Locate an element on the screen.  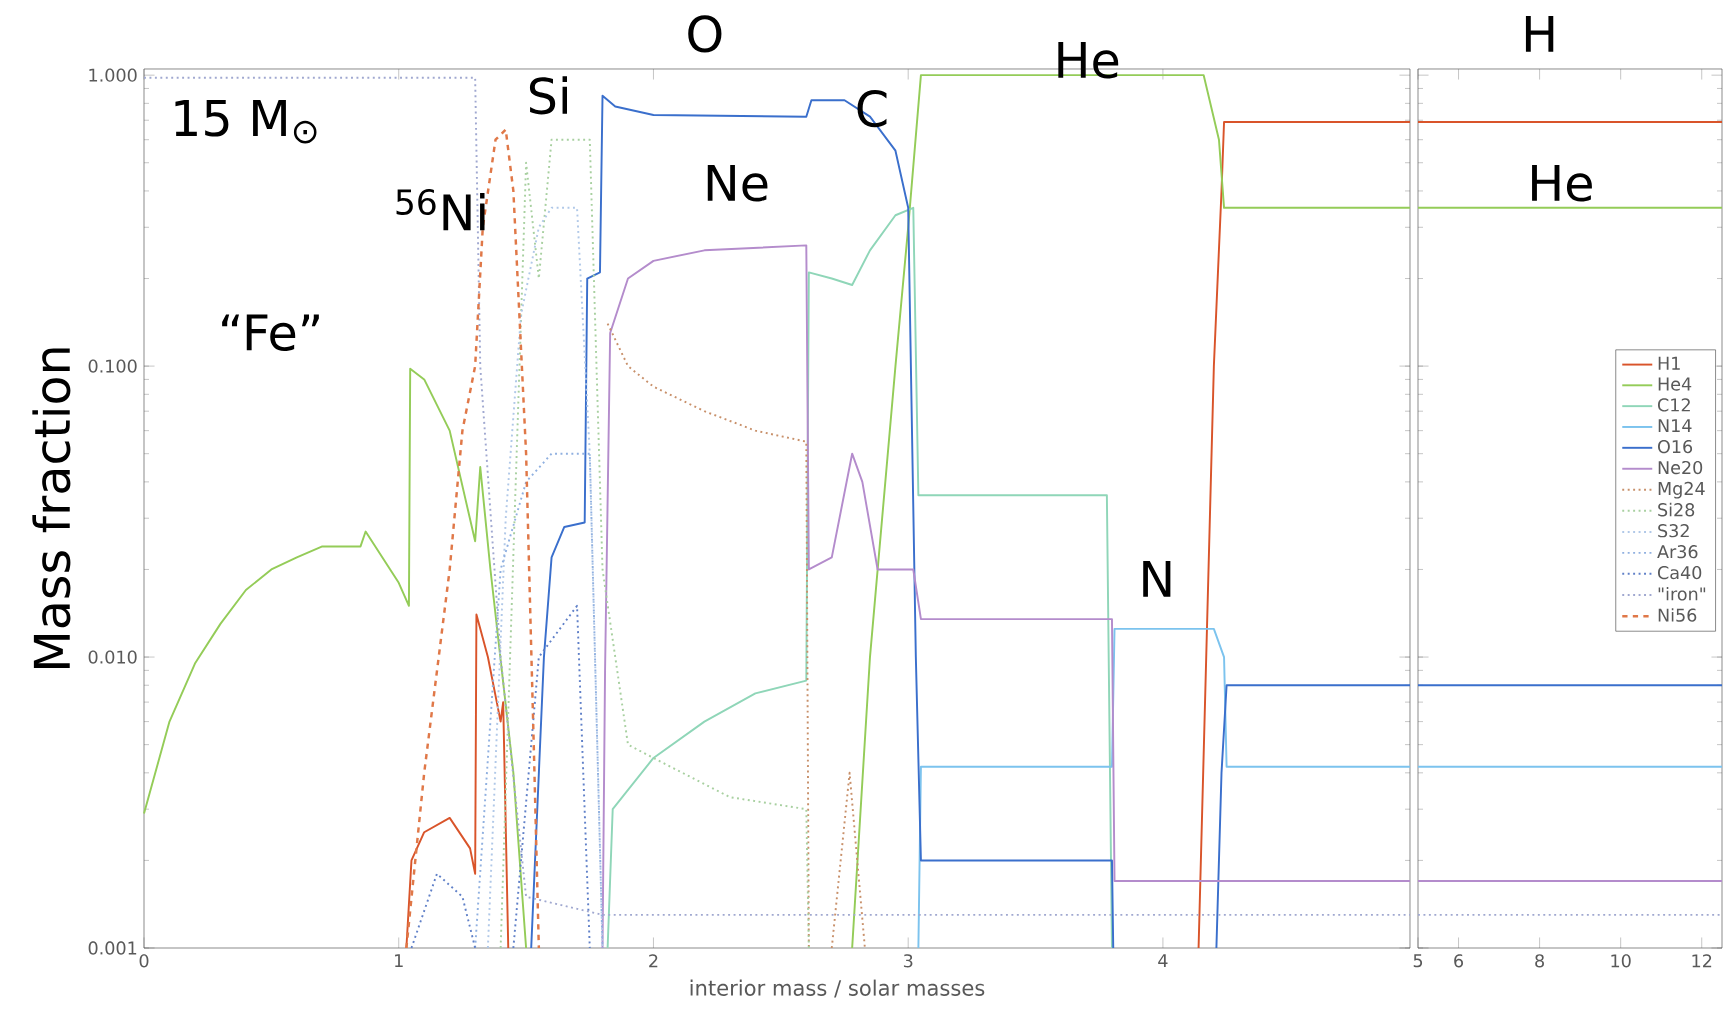
legend-label: "iron" is located at coordinates (1682, 593).